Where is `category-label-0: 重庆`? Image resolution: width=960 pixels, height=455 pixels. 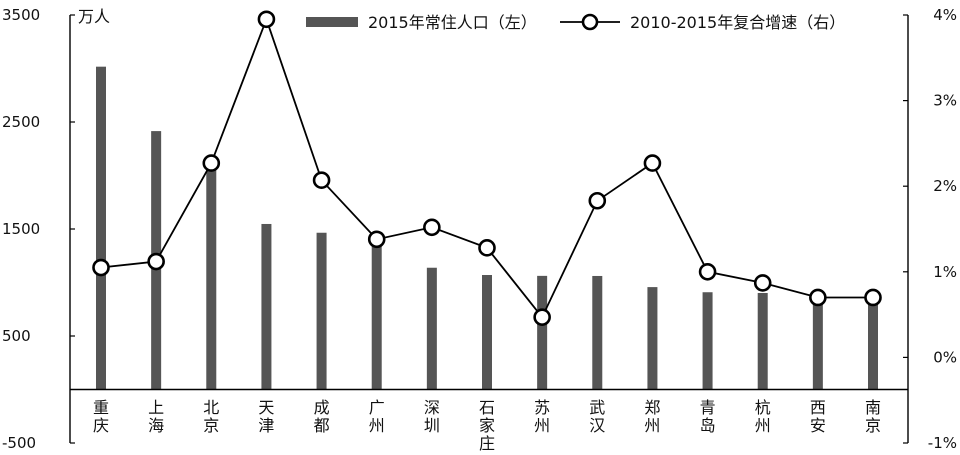
category-label-0: 重庆 is located at coordinates (101, 416).